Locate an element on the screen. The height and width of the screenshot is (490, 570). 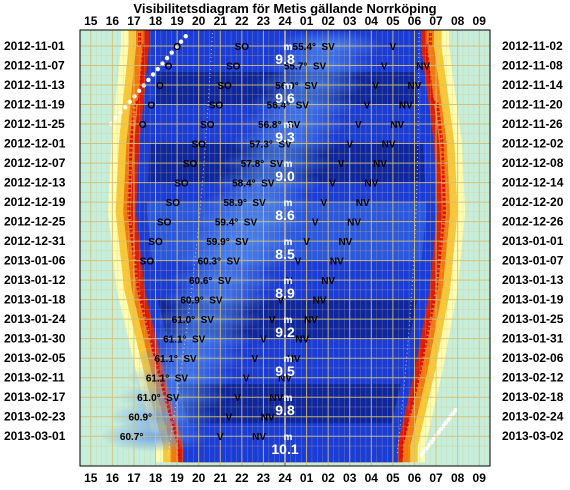
x-tick-bottom: 19 is located at coordinates (177, 478).